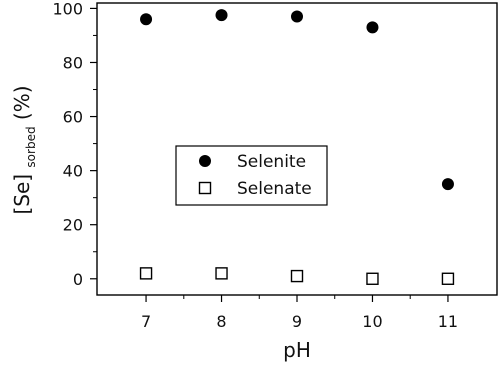  Describe the element at coordinates (448, 321) in the screenshot. I see `x-tick-label: 11` at that location.